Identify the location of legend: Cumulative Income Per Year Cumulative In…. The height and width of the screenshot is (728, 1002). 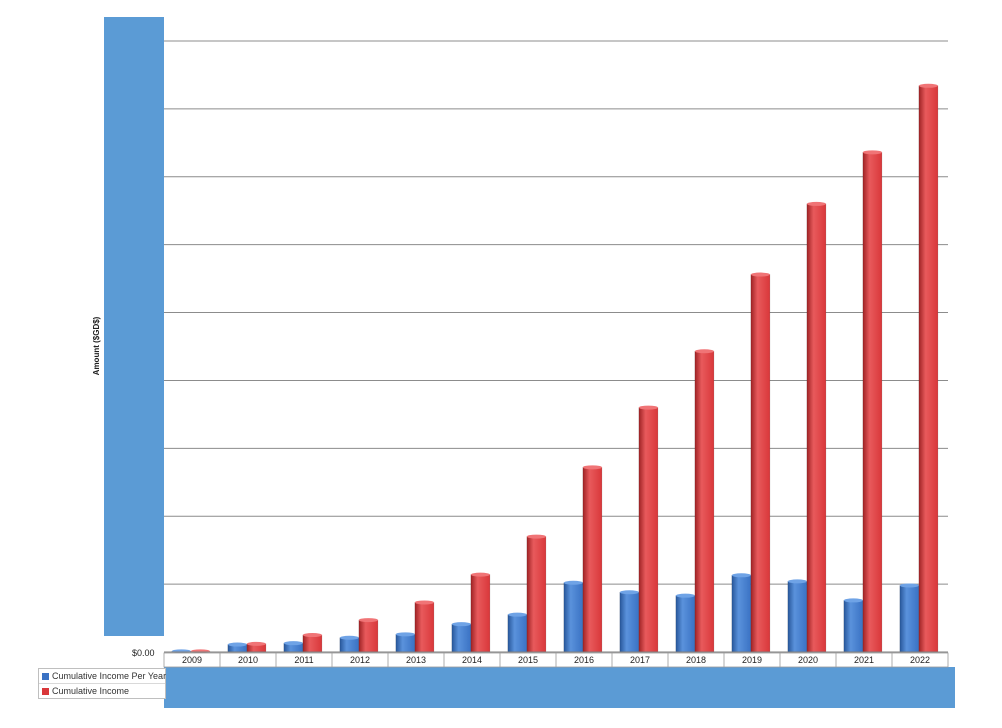
(102, 683).